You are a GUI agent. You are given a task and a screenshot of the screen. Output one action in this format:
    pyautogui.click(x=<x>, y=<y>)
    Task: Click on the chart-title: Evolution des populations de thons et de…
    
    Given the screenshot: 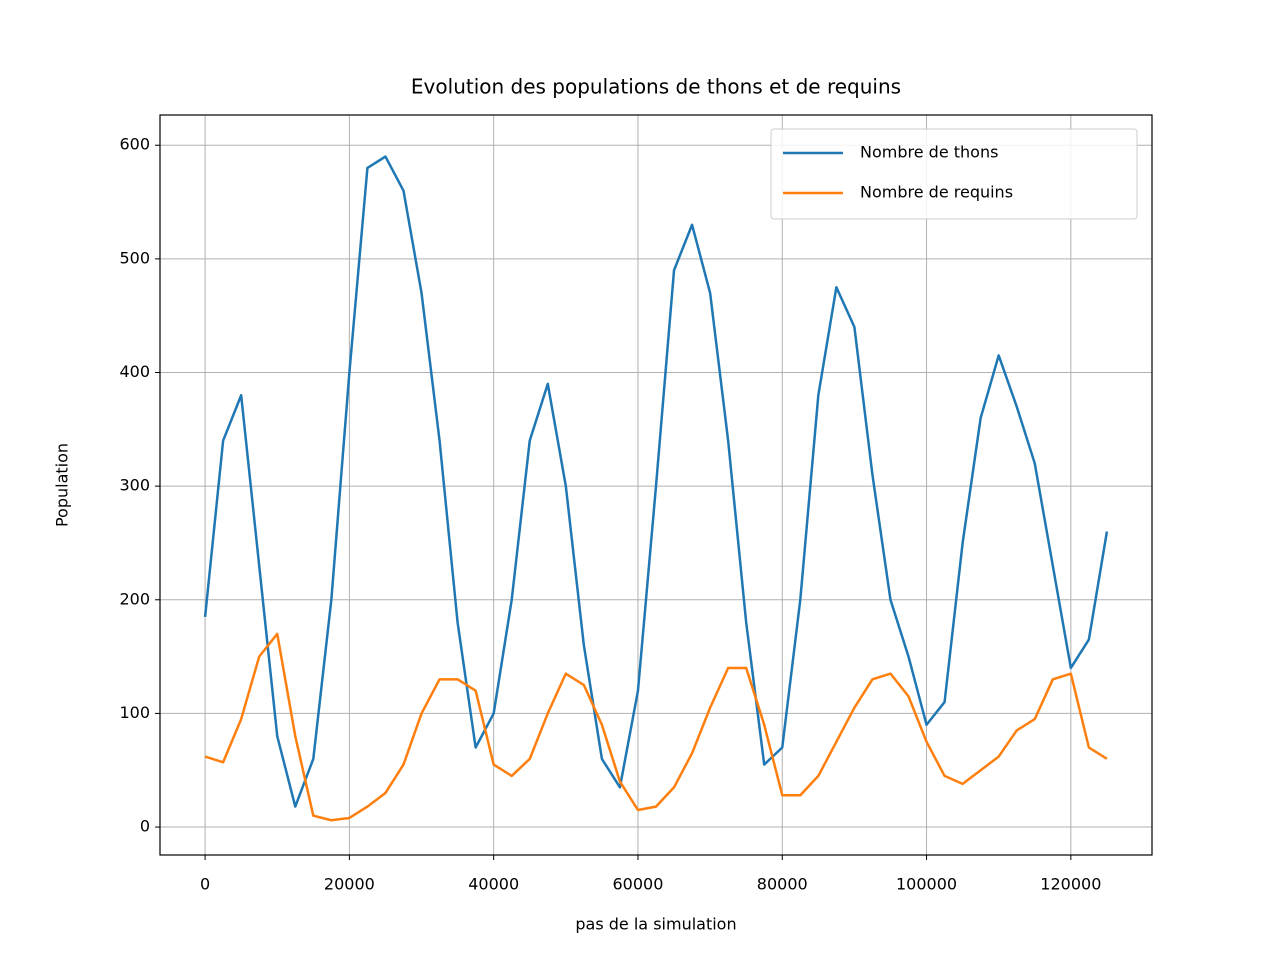 What is the action you would take?
    pyautogui.click(x=656, y=87)
    